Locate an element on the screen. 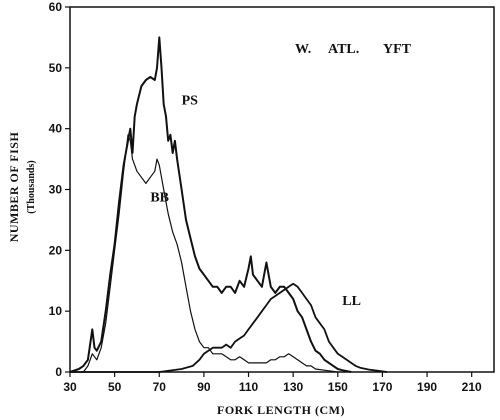 The width and height of the screenshot is (500, 420). x-tick-label: 150 is located at coordinates (338, 387).